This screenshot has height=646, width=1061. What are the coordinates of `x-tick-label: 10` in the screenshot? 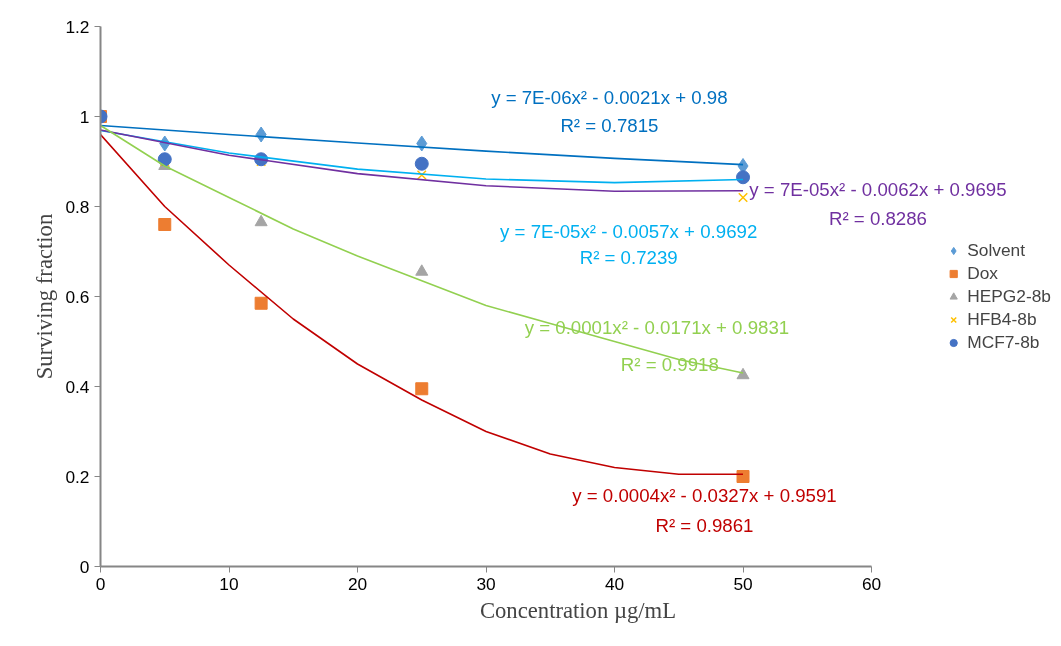 It's located at (229, 583).